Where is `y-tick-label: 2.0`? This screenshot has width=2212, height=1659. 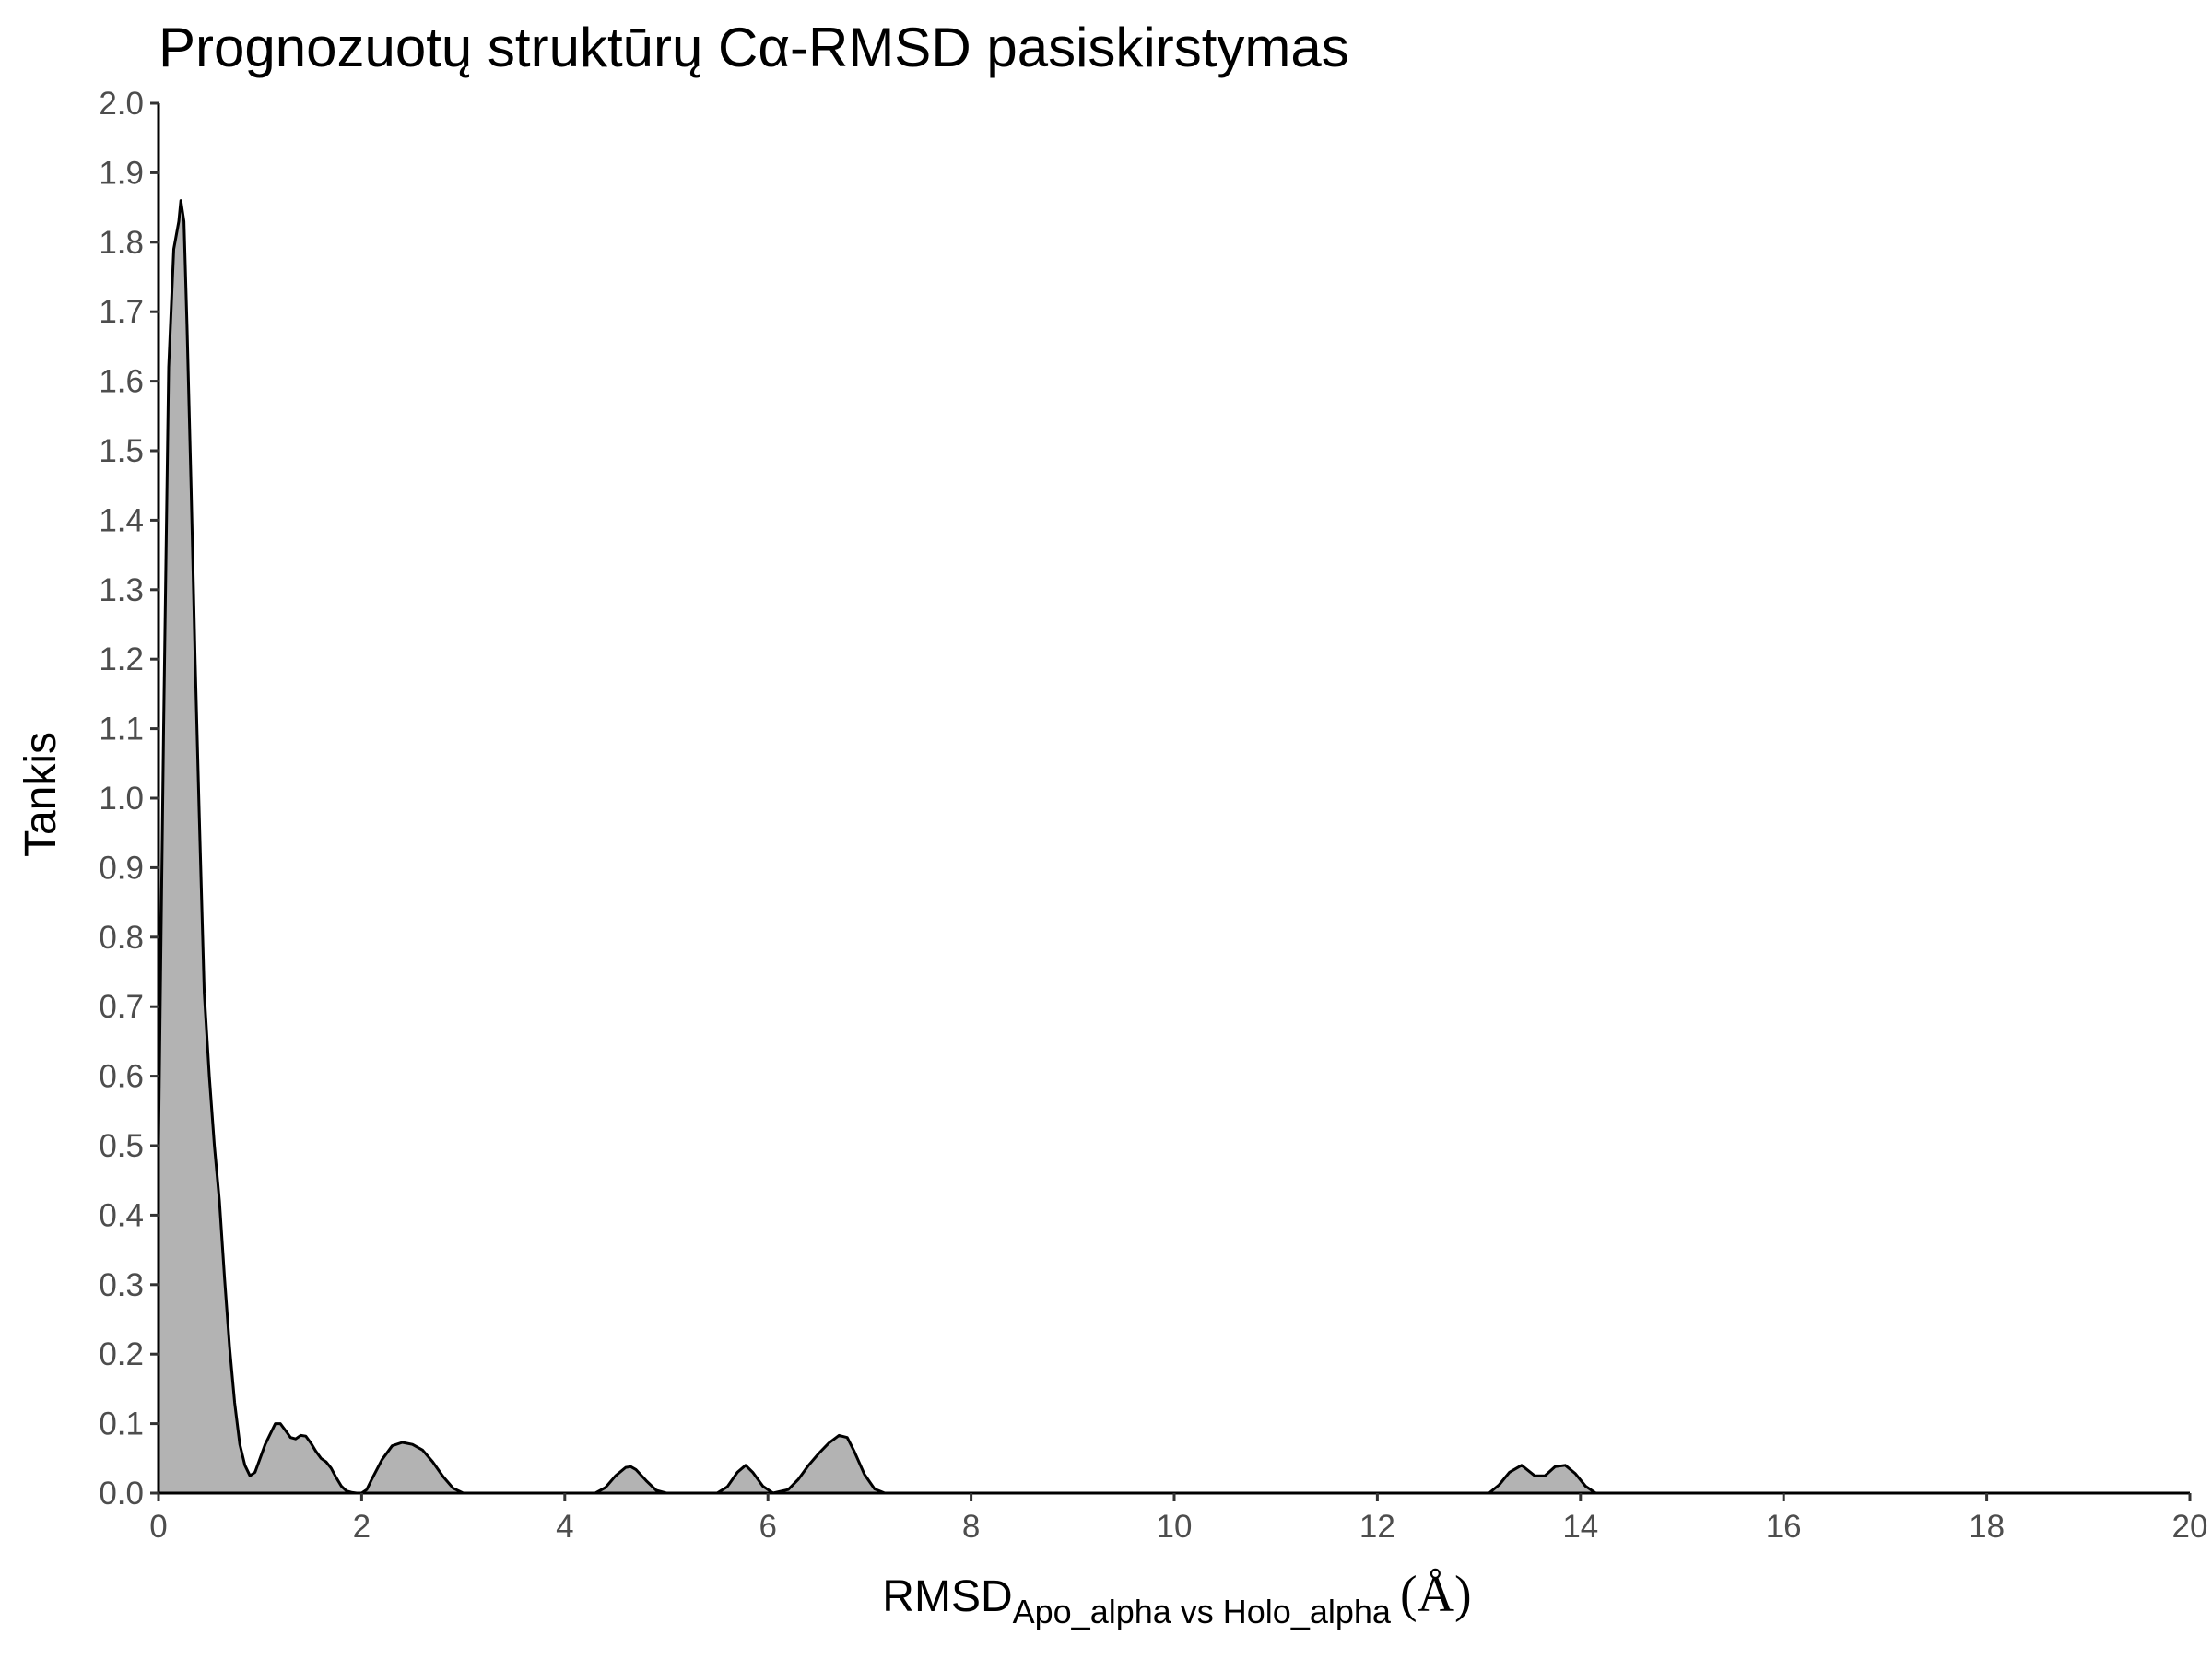
y-tick-label: 2.0 is located at coordinates (121, 104).